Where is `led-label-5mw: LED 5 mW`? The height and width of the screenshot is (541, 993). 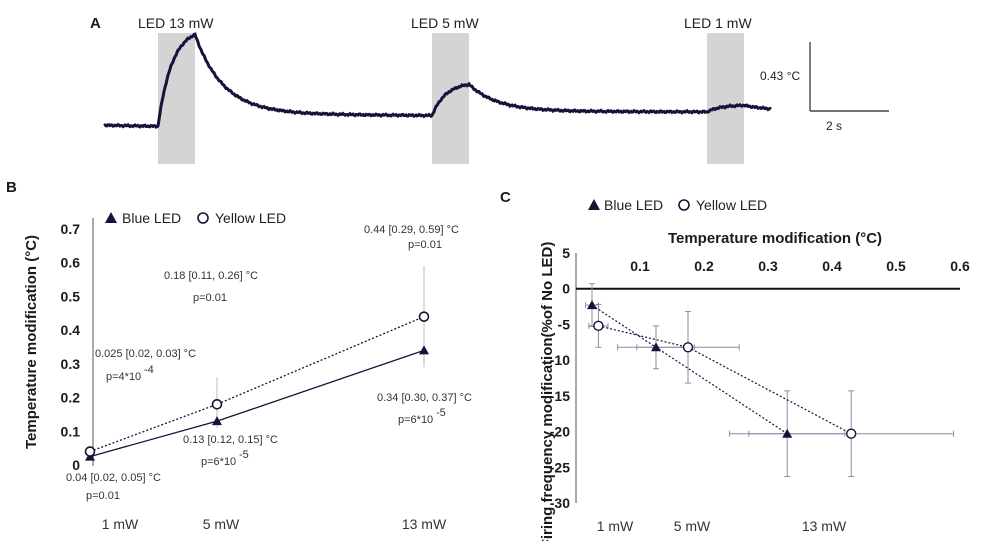 led-label-5mw: LED 5 mW is located at coordinates (445, 23).